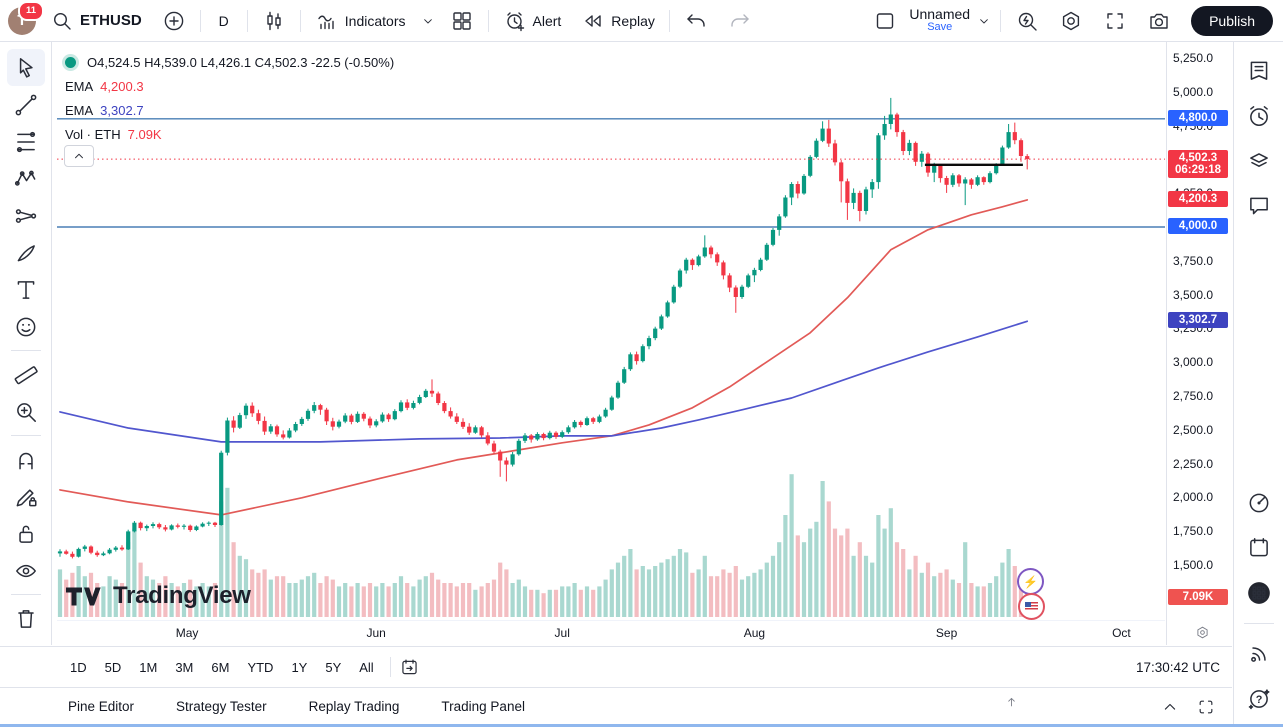 The image size is (1283, 727). What do you see at coordinates (174, 21) in the screenshot?
I see `compare-add-button` at bounding box center [174, 21].